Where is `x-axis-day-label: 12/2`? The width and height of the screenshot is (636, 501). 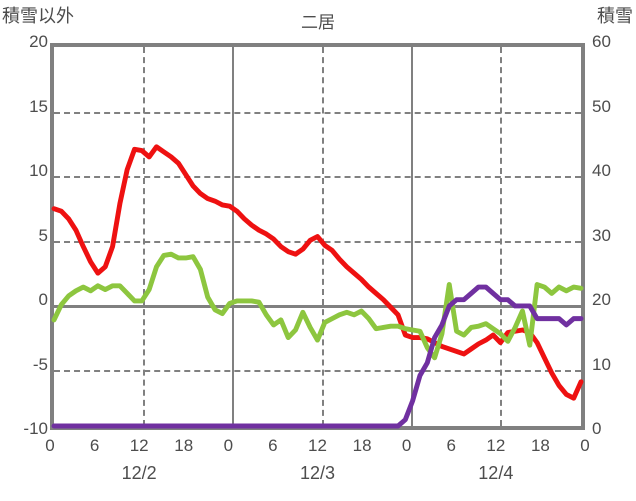 x-axis-day-label: 12/2 is located at coordinates (139, 473).